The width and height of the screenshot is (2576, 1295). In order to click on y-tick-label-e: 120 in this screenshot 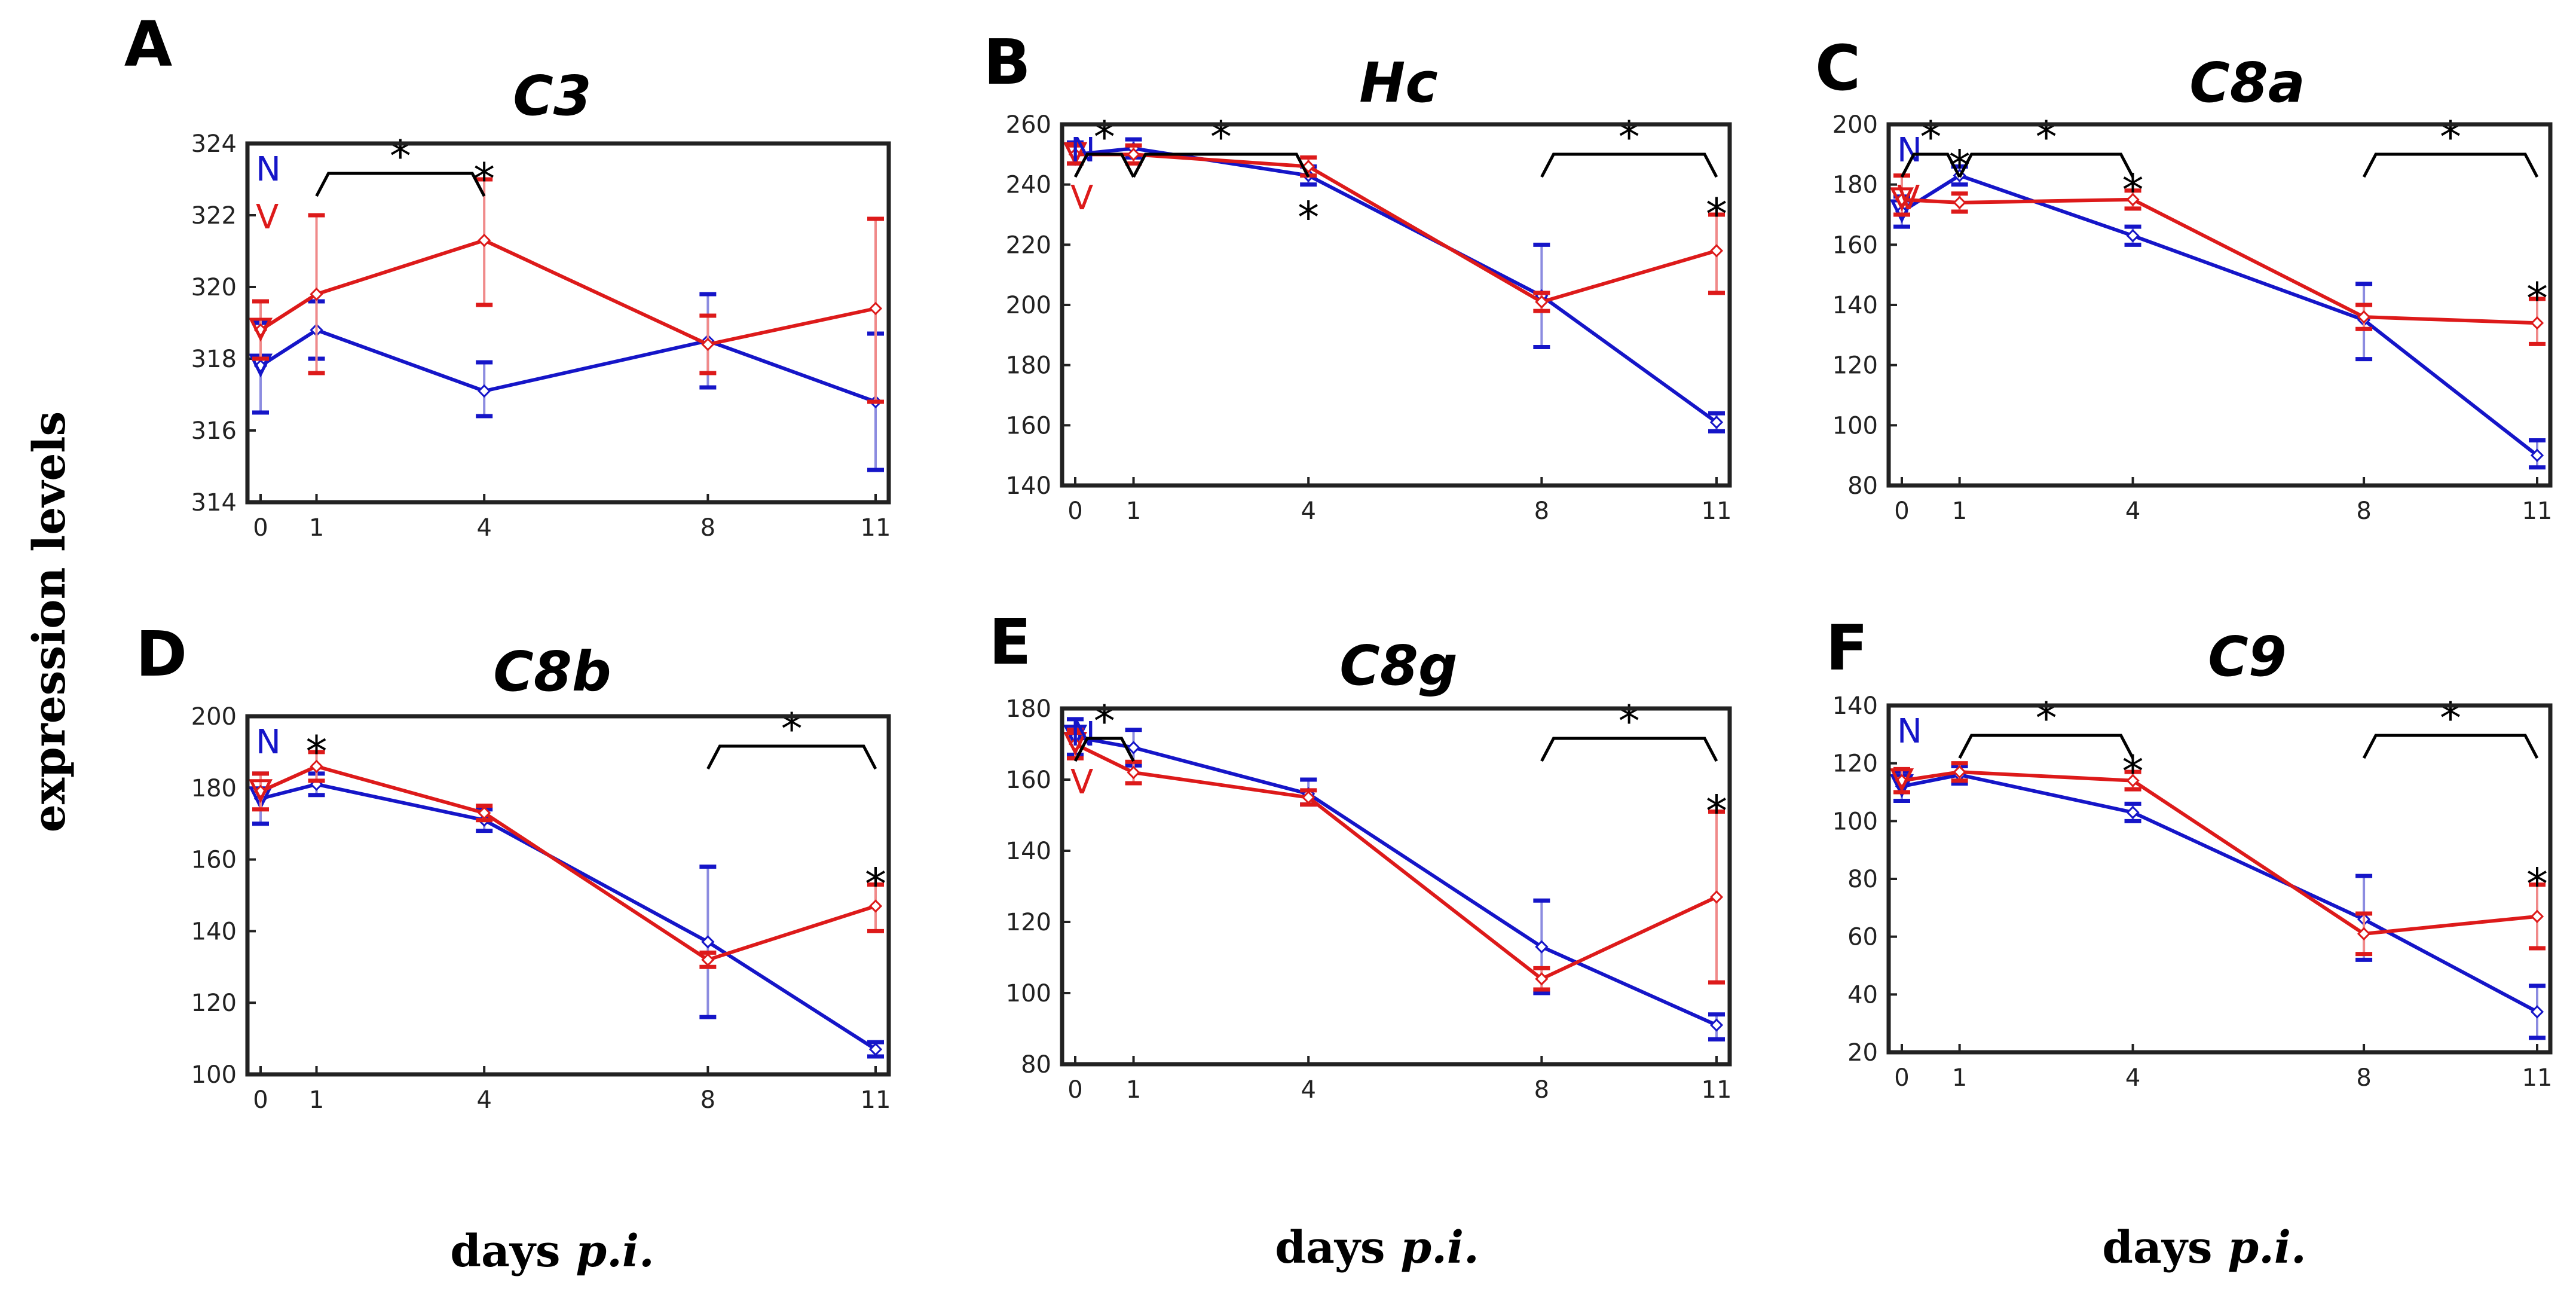, I will do `click(1028, 922)`.